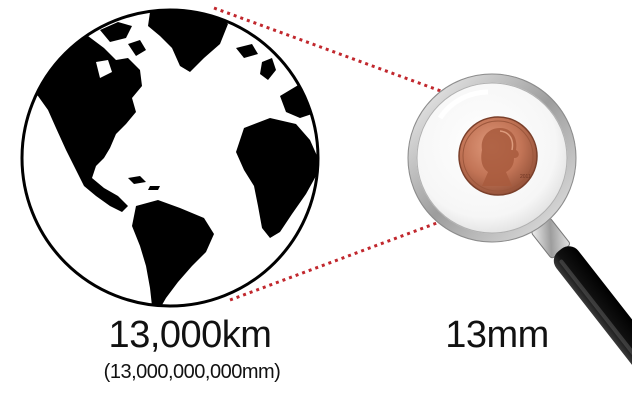 This screenshot has height=406, width=632. I want to click on coin-size-label: 13mm, so click(497, 335).